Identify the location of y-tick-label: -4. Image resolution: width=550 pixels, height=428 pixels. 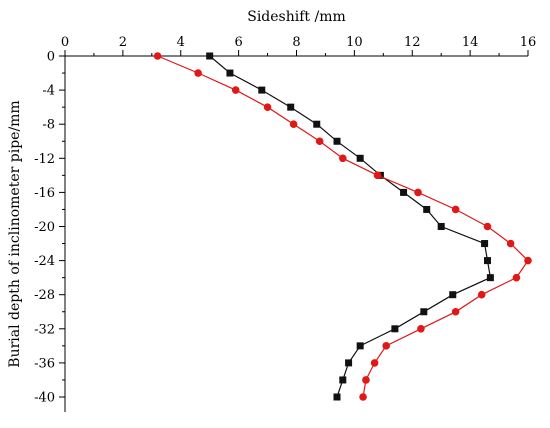
(48, 91).